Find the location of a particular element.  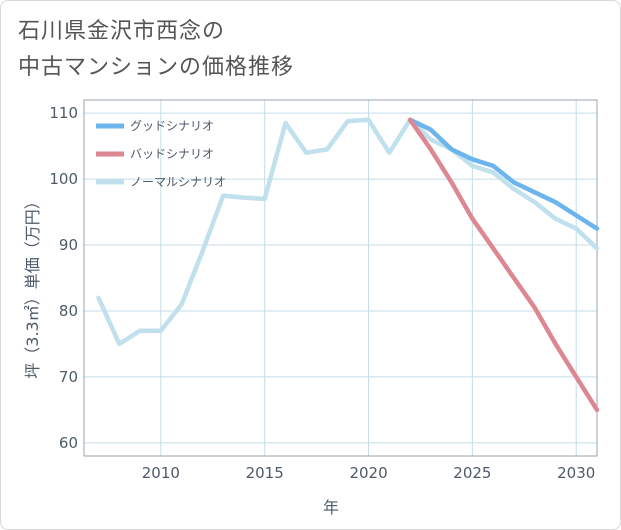

chart-title: 石川県金沢市西念の 中古マンションの価格推移 is located at coordinates (156, 50).